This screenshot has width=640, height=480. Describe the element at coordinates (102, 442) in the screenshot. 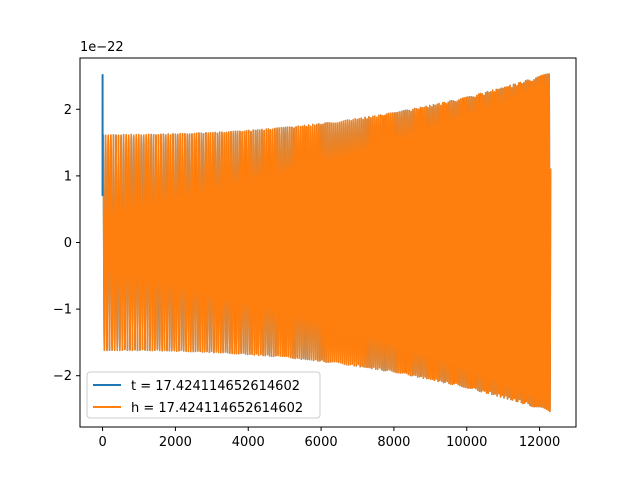

I see `x-tick-label: 0` at that location.